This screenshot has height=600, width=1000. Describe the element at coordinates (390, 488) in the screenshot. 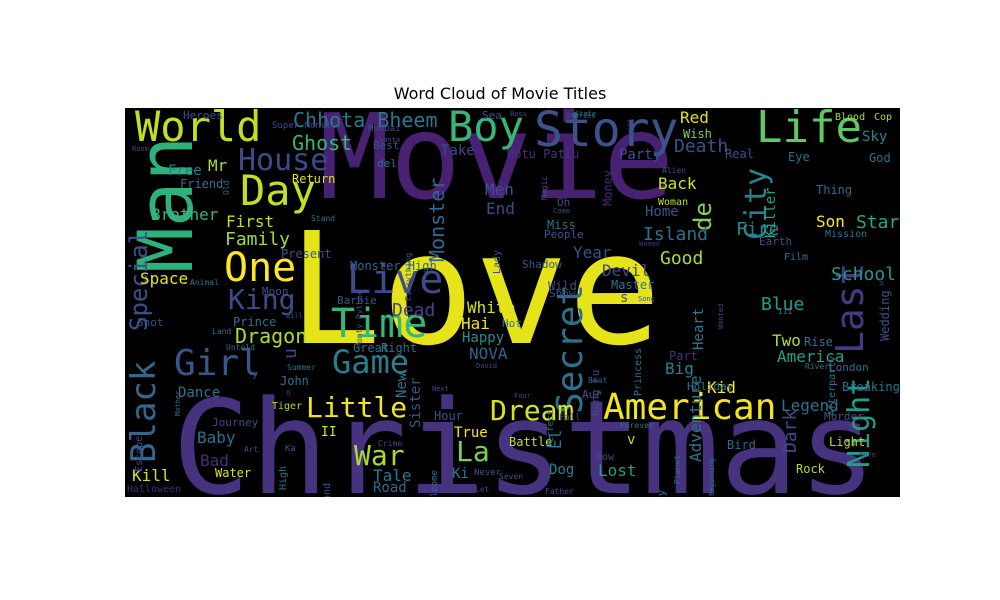

I see `cloud-word: Road` at that location.